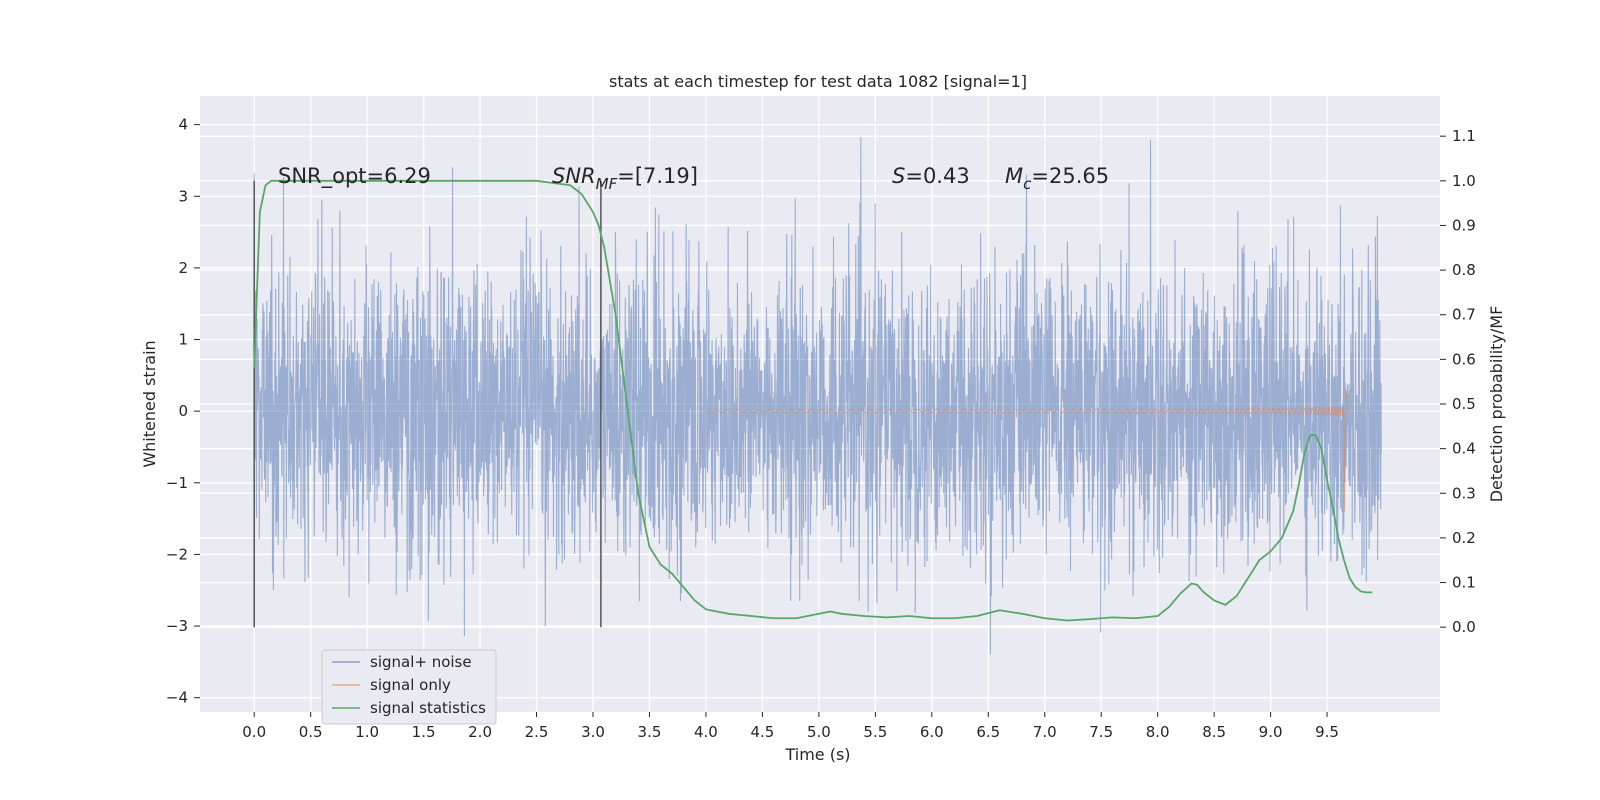  I want to click on annotation-mc-symbol: M, so click(1014, 176).